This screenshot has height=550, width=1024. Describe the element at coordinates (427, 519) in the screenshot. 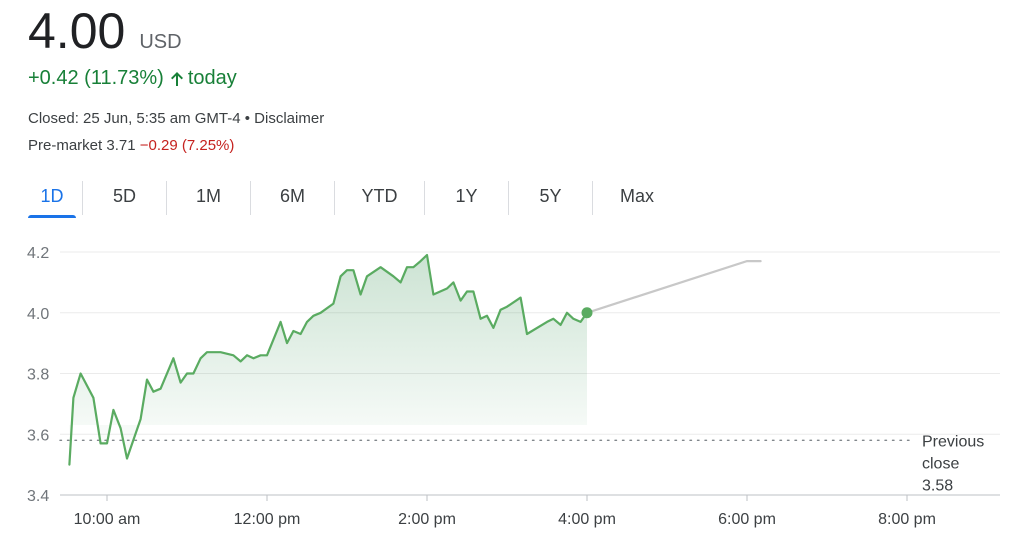

I see `x-tick-label: 2:00 pm` at that location.